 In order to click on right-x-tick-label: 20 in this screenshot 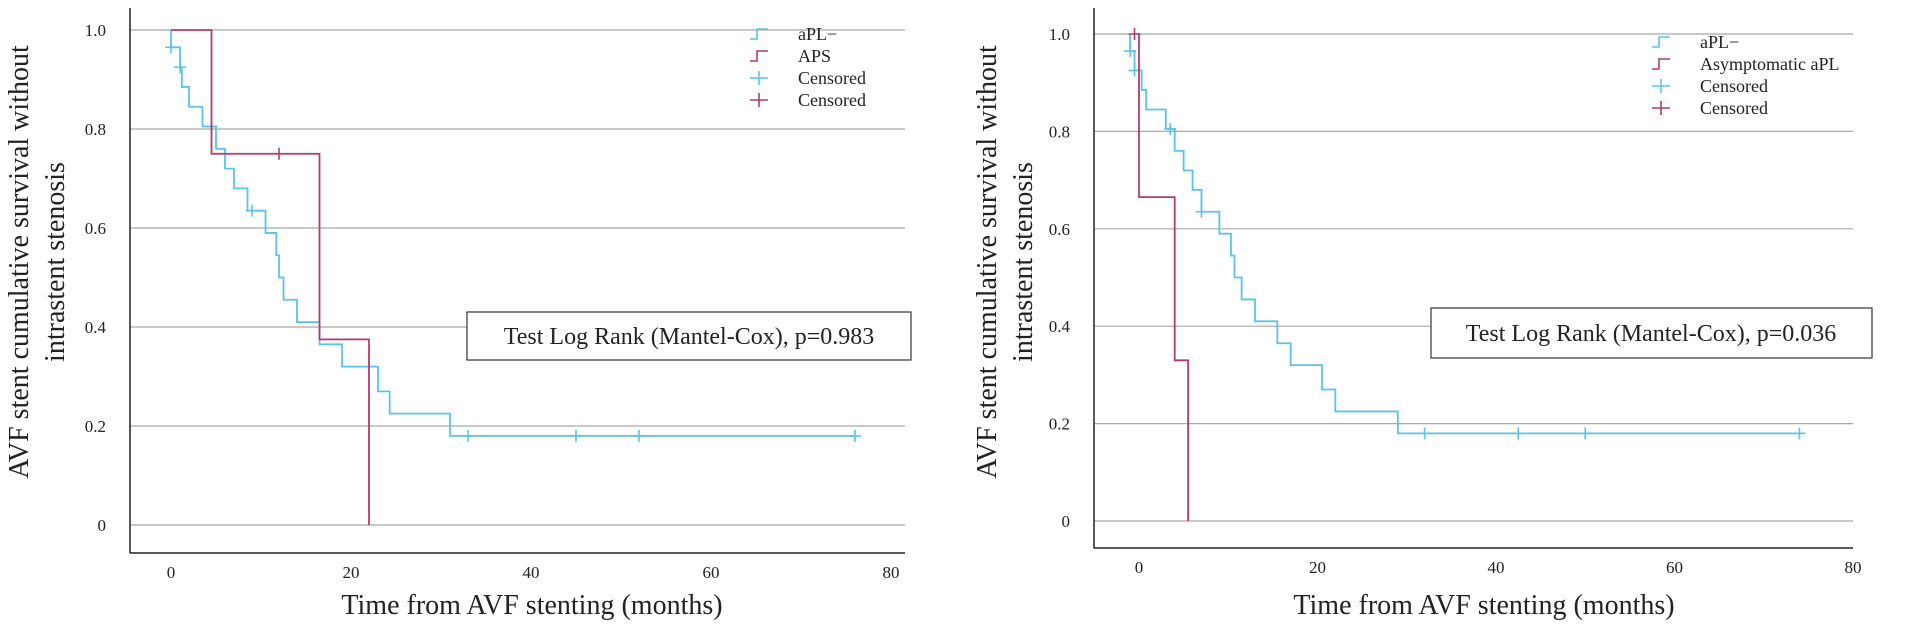, I will do `click(1317, 567)`.